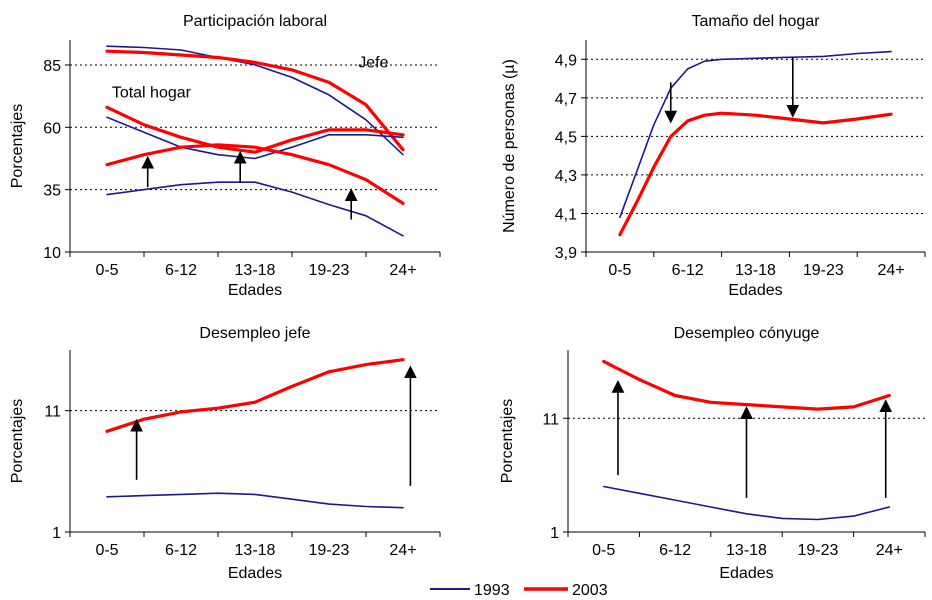 This screenshot has width=932, height=600. Describe the element at coordinates (255, 21) in the screenshot. I see `chart-title: Participación laboral` at that location.